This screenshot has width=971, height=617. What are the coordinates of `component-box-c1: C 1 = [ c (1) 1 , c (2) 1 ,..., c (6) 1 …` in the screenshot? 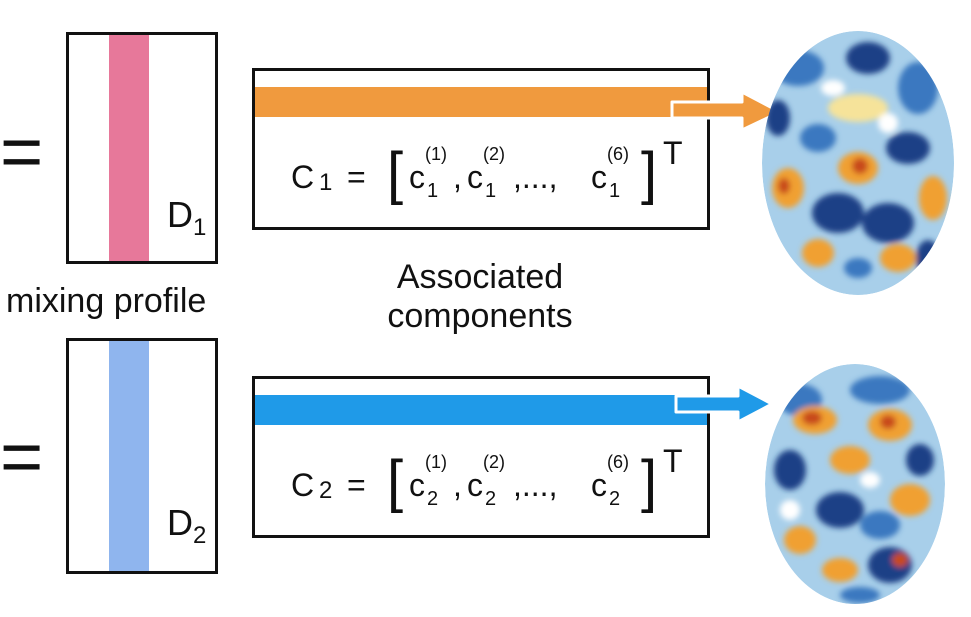 It's located at (481, 149).